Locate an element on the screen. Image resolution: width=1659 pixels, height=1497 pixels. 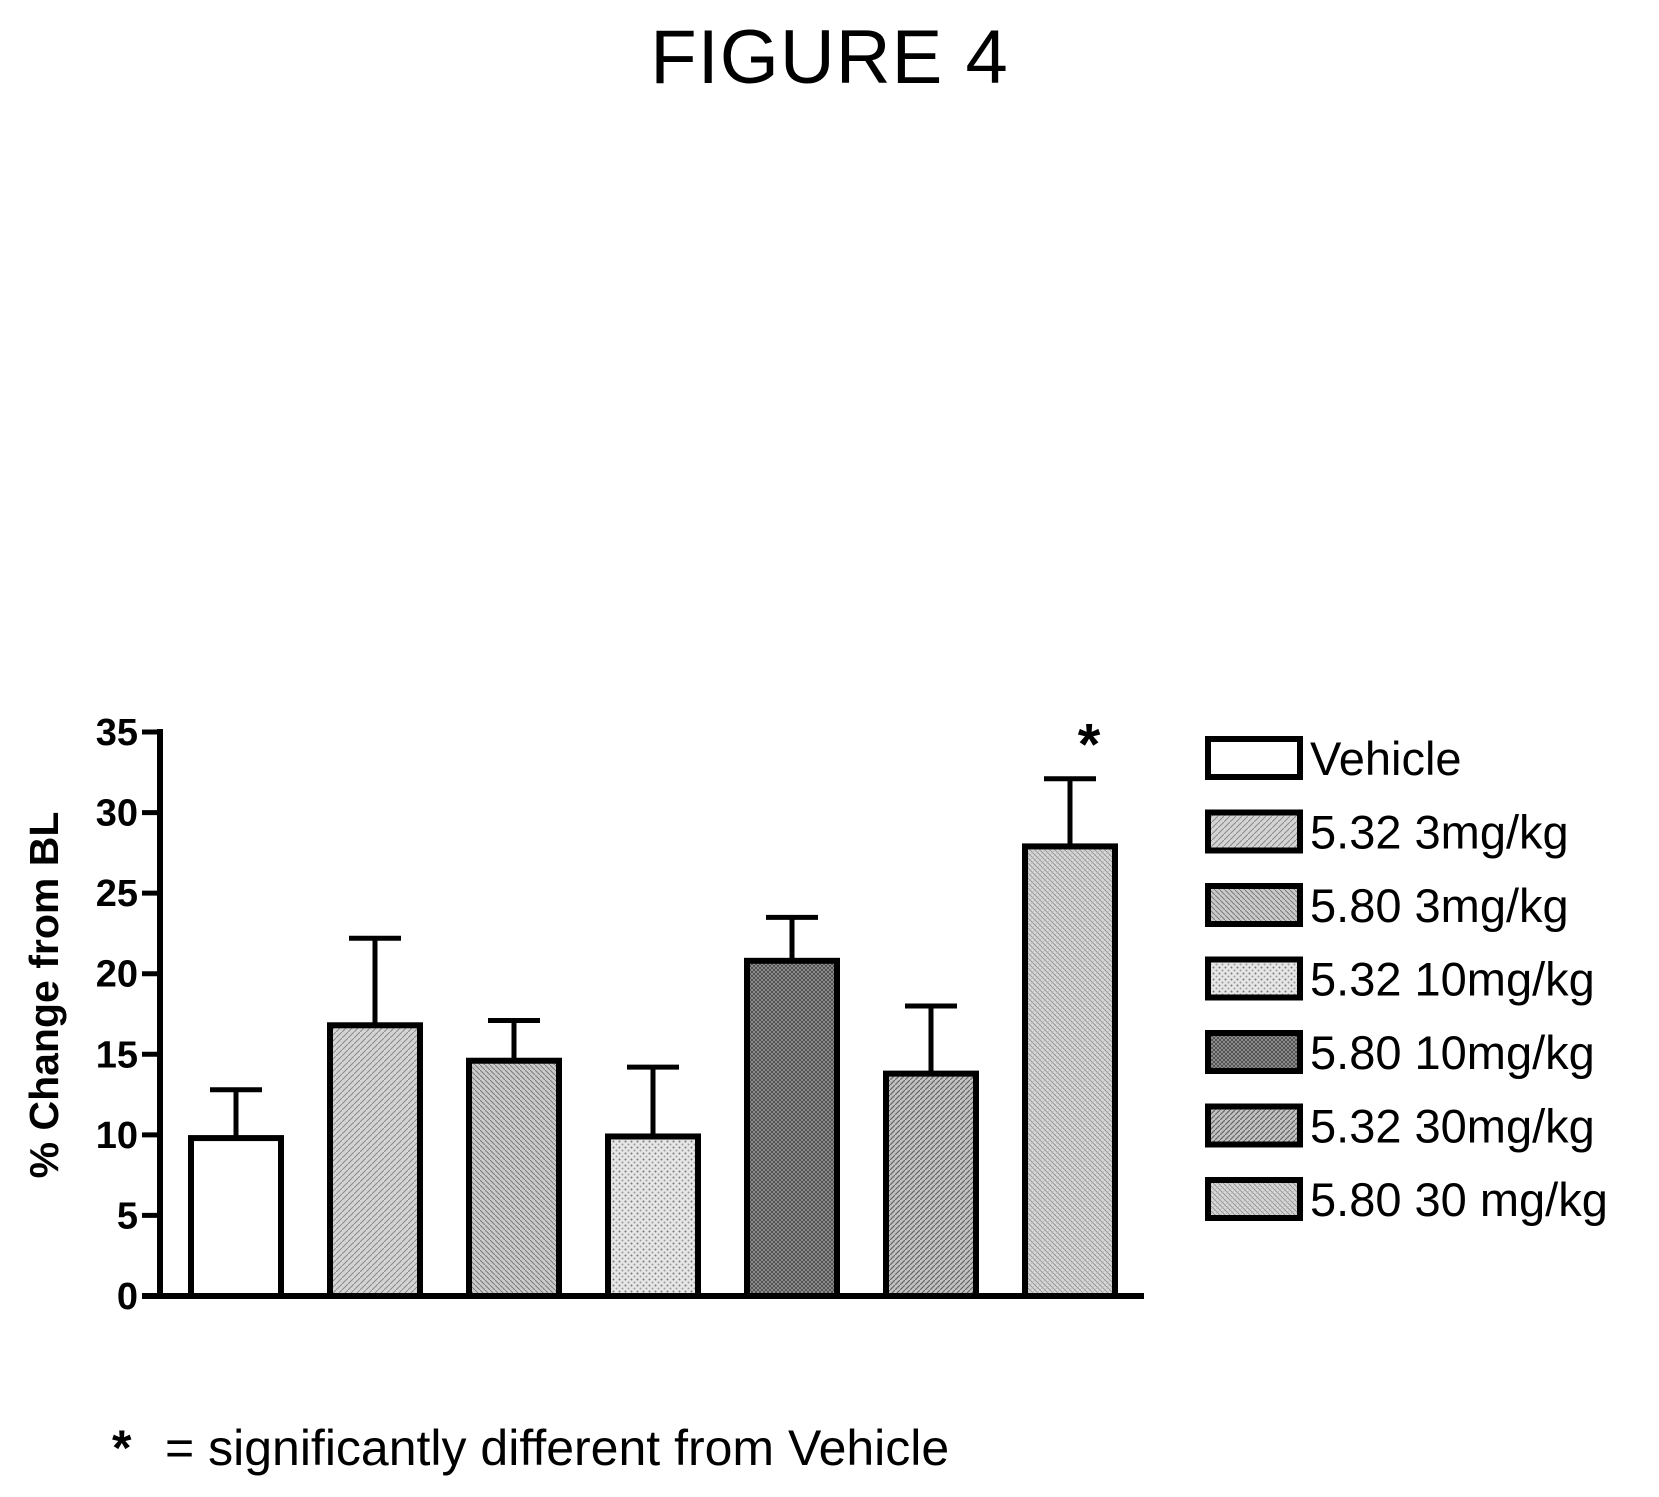
legend-item: 5.32 3mg/kg is located at coordinates (1387, 832).